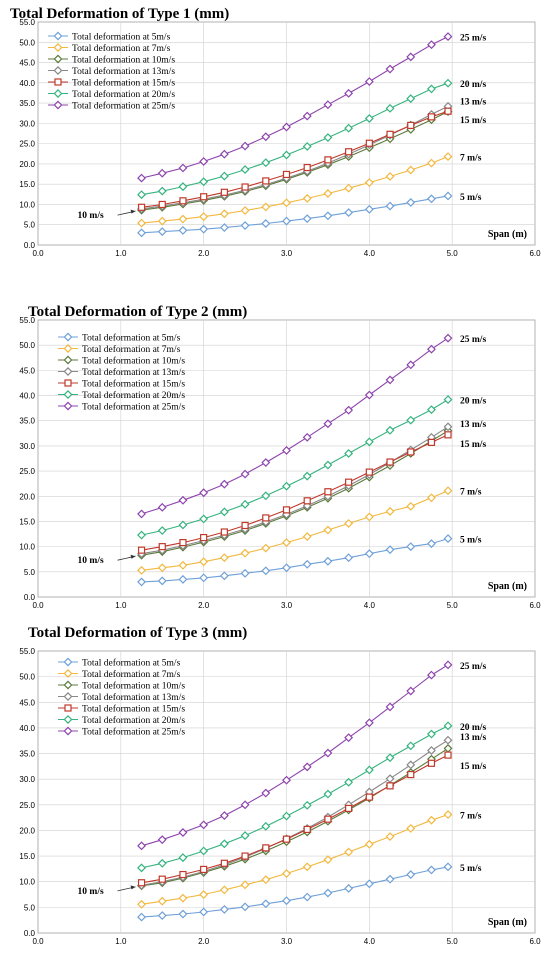 Image resolution: width=550 pixels, height=958 pixels. Describe the element at coordinates (471, 198) in the screenshot. I see `series-end-label: 5 m/s` at that location.